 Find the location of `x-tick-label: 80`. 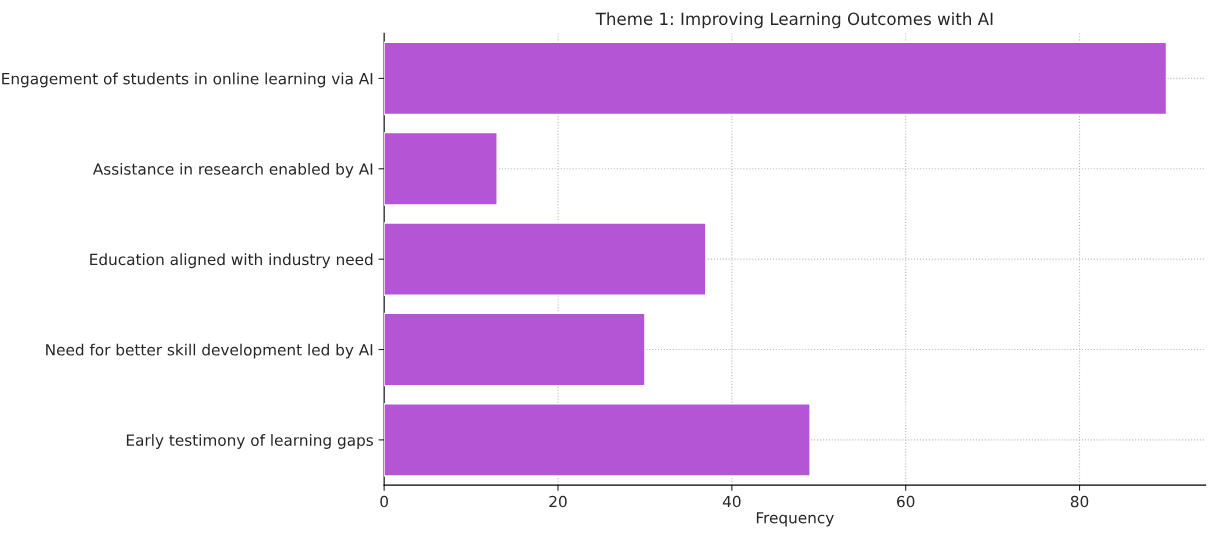

x-tick-label: 80 is located at coordinates (1079, 501).